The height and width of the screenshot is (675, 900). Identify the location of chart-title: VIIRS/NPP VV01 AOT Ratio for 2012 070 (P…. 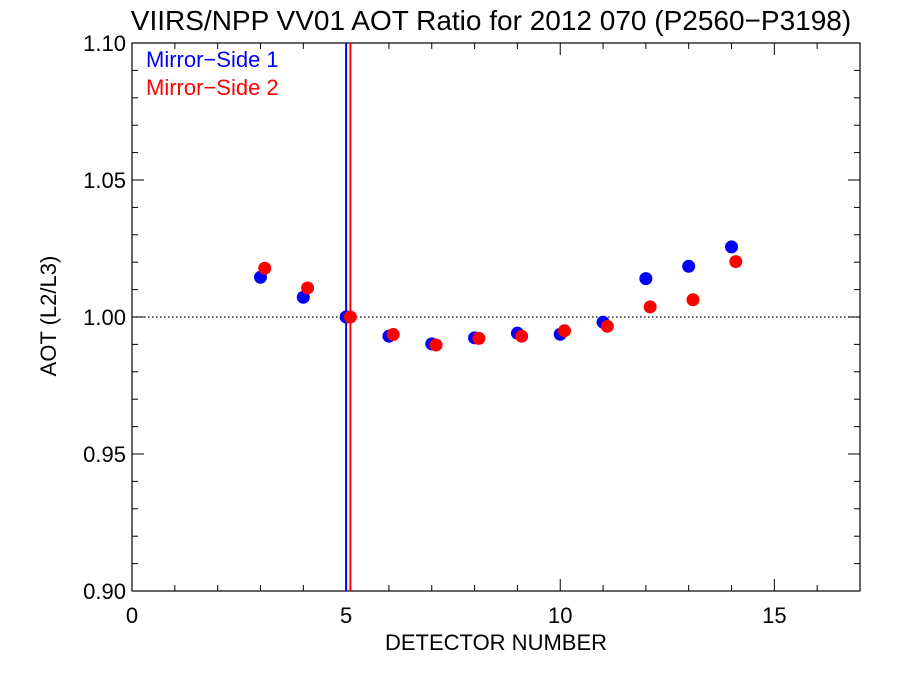
(491, 20).